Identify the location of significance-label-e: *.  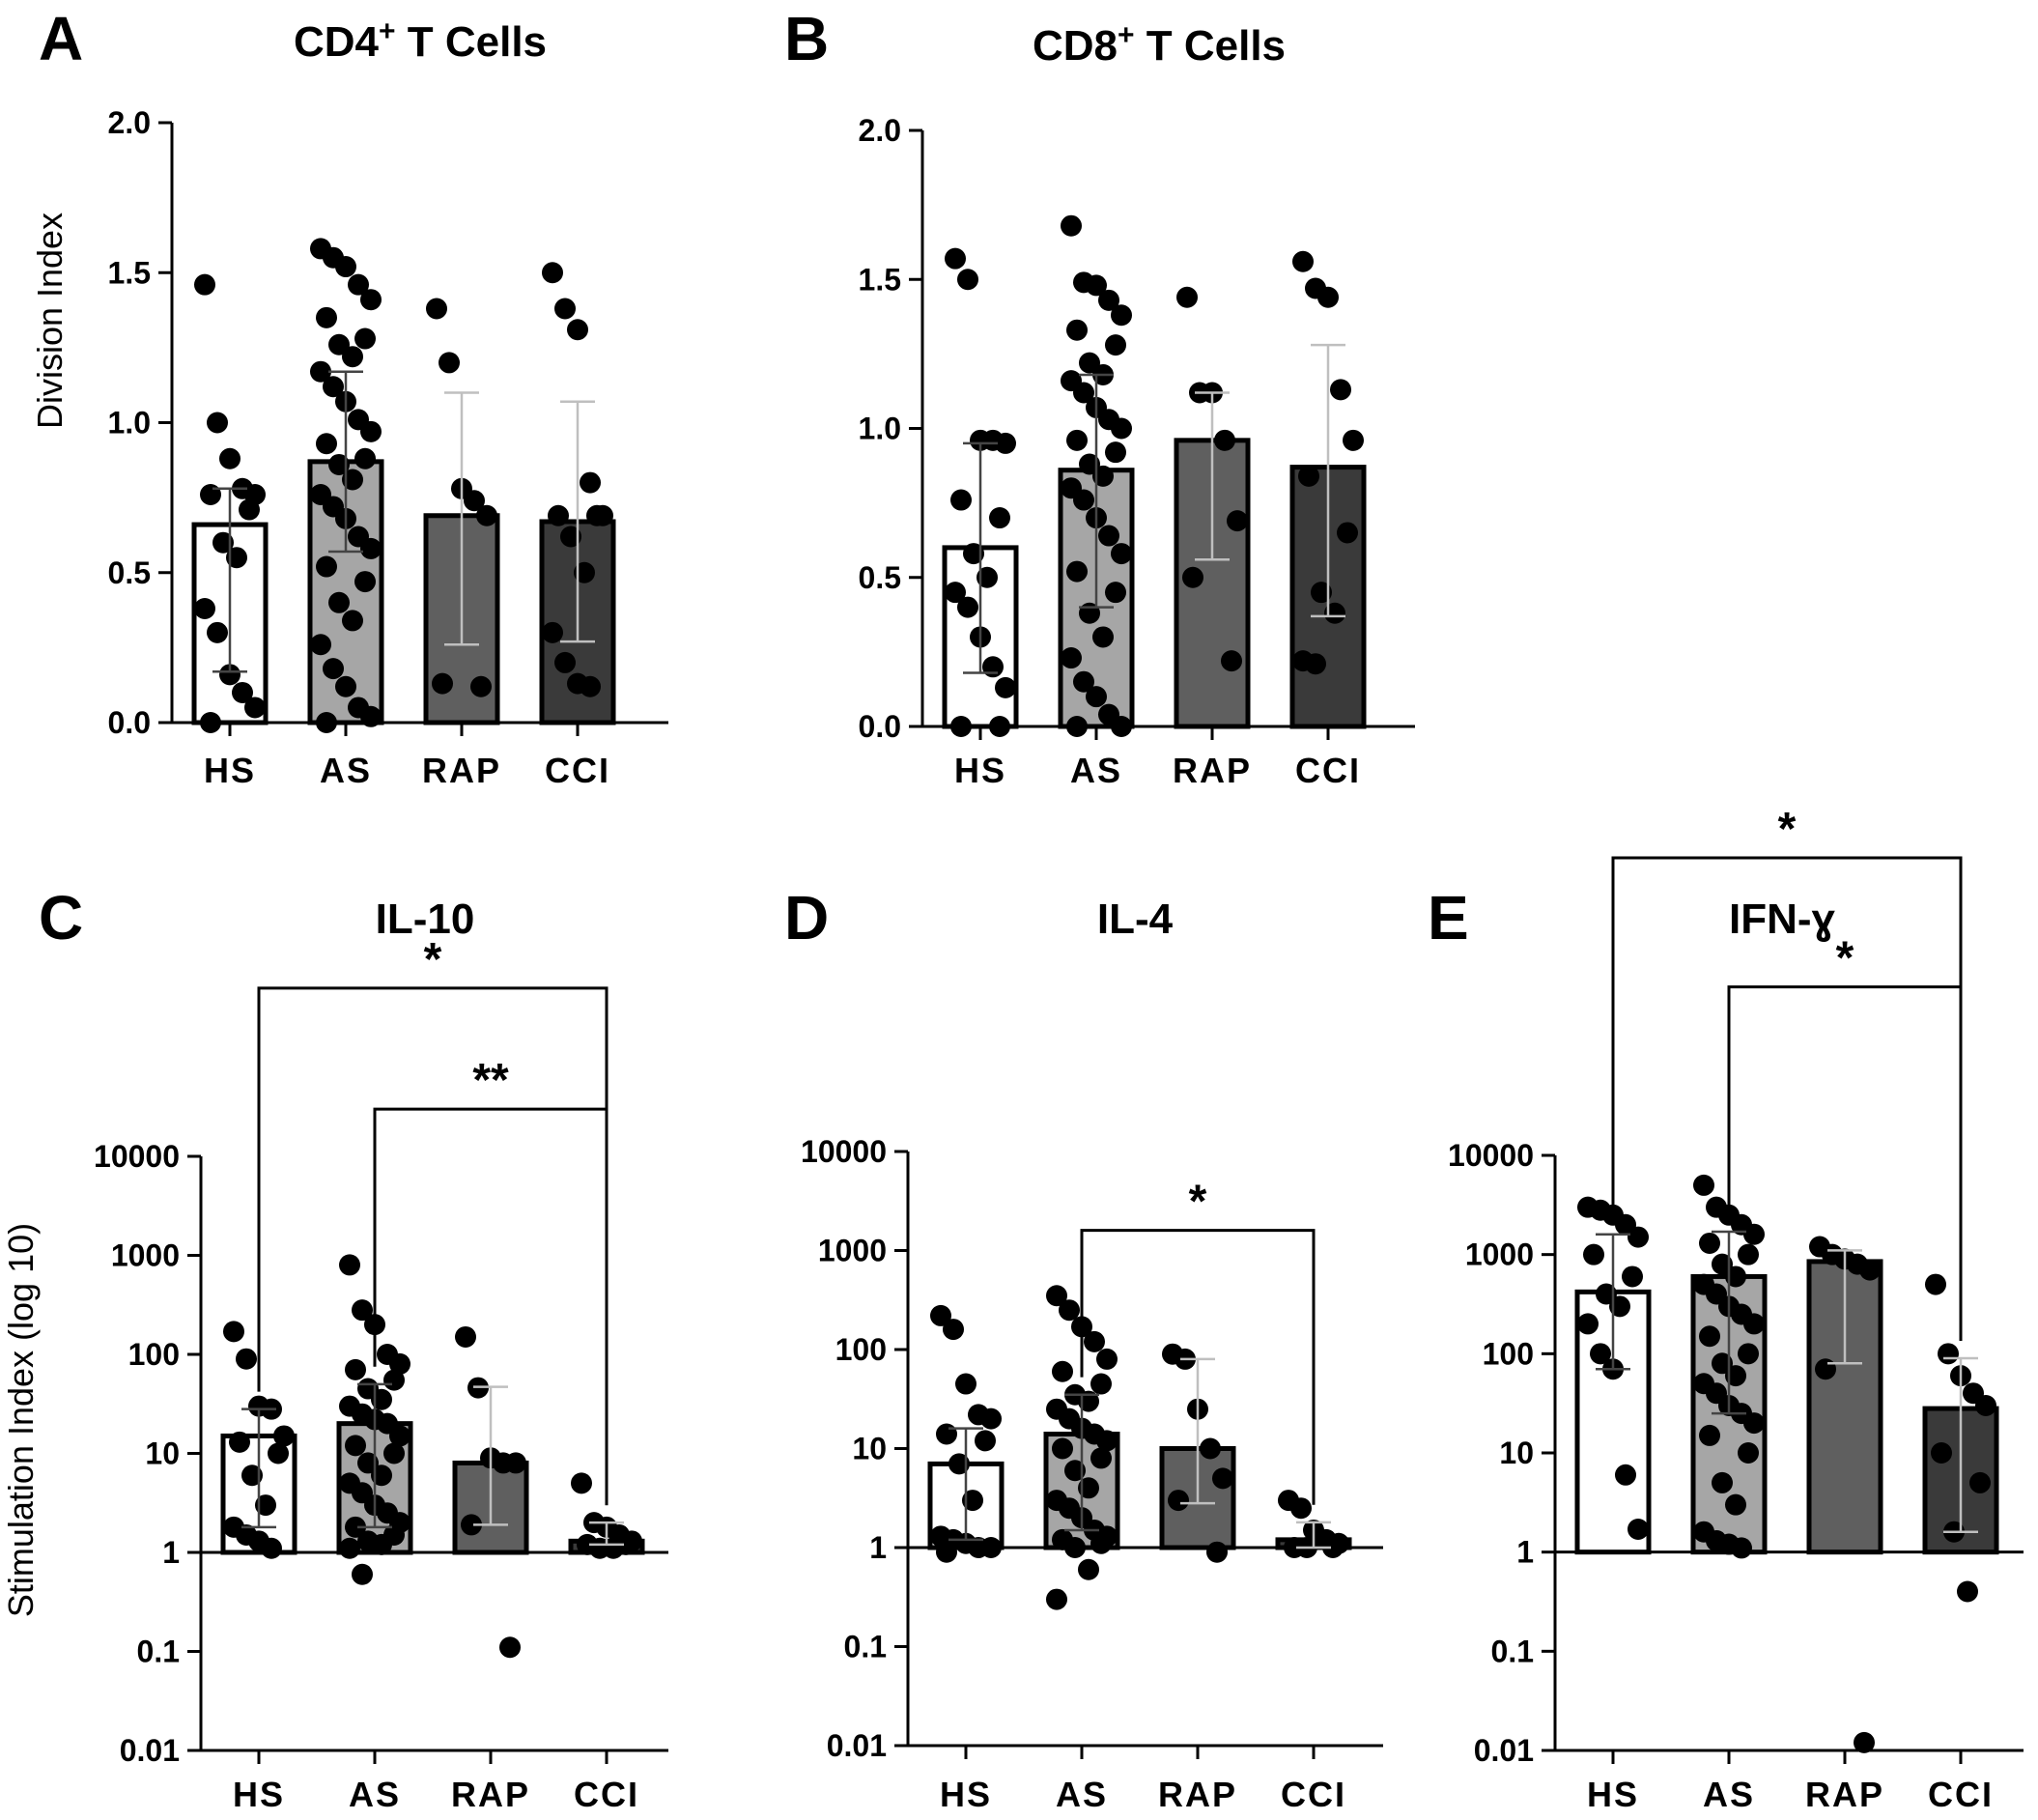
(1787, 829).